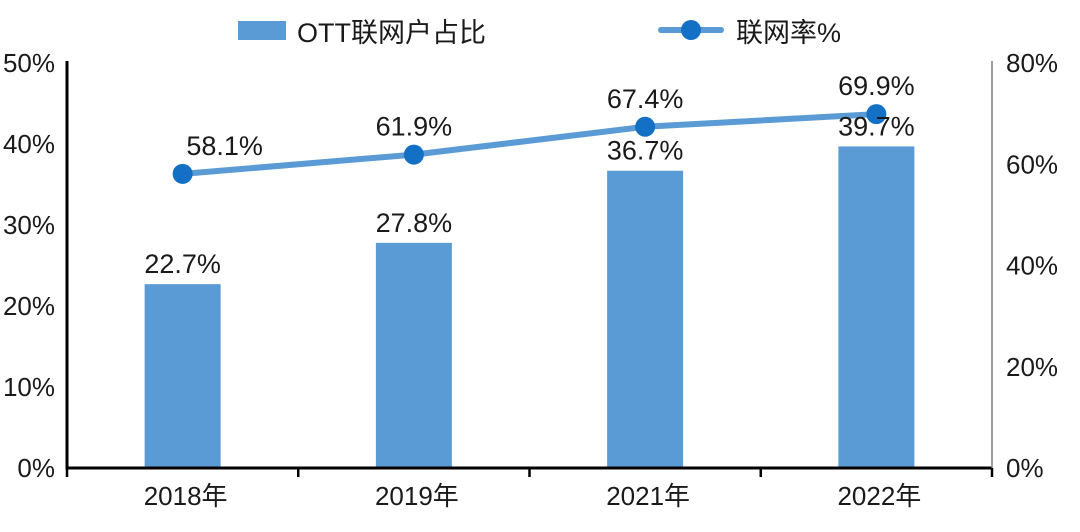 The width and height of the screenshot is (1080, 532). I want to click on x-axis-category-label: 2018年, so click(186, 496).